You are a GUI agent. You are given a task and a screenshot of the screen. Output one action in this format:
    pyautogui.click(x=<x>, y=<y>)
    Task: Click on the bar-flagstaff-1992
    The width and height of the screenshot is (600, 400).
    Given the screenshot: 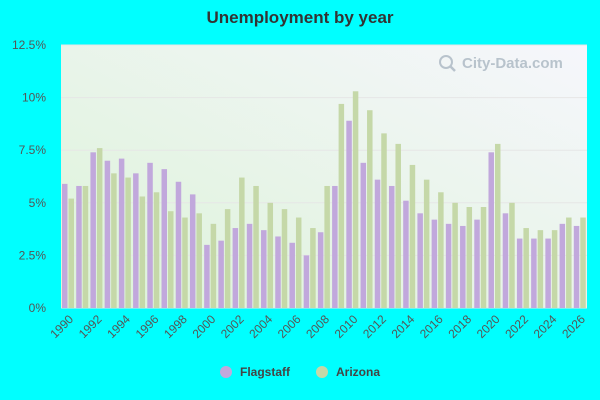 What is the action you would take?
    pyautogui.click(x=93, y=230)
    